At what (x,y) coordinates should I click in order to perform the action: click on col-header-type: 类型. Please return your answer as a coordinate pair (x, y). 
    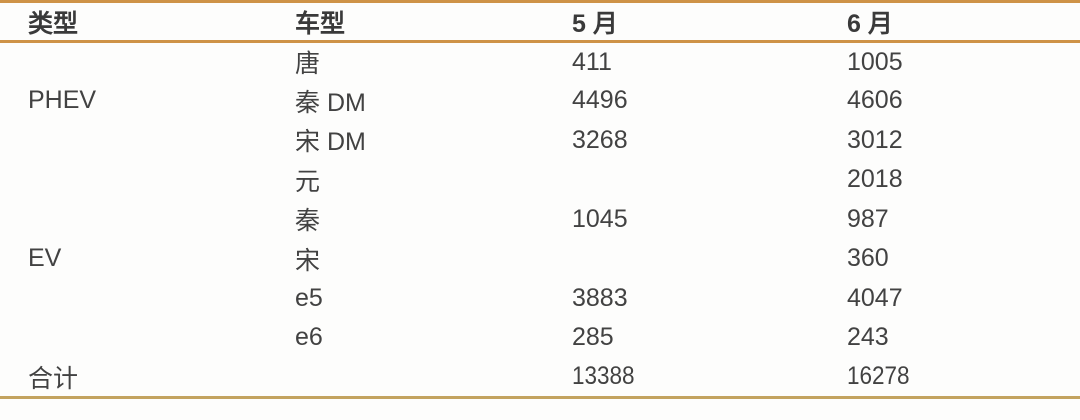
    Looking at the image, I should click on (53, 23).